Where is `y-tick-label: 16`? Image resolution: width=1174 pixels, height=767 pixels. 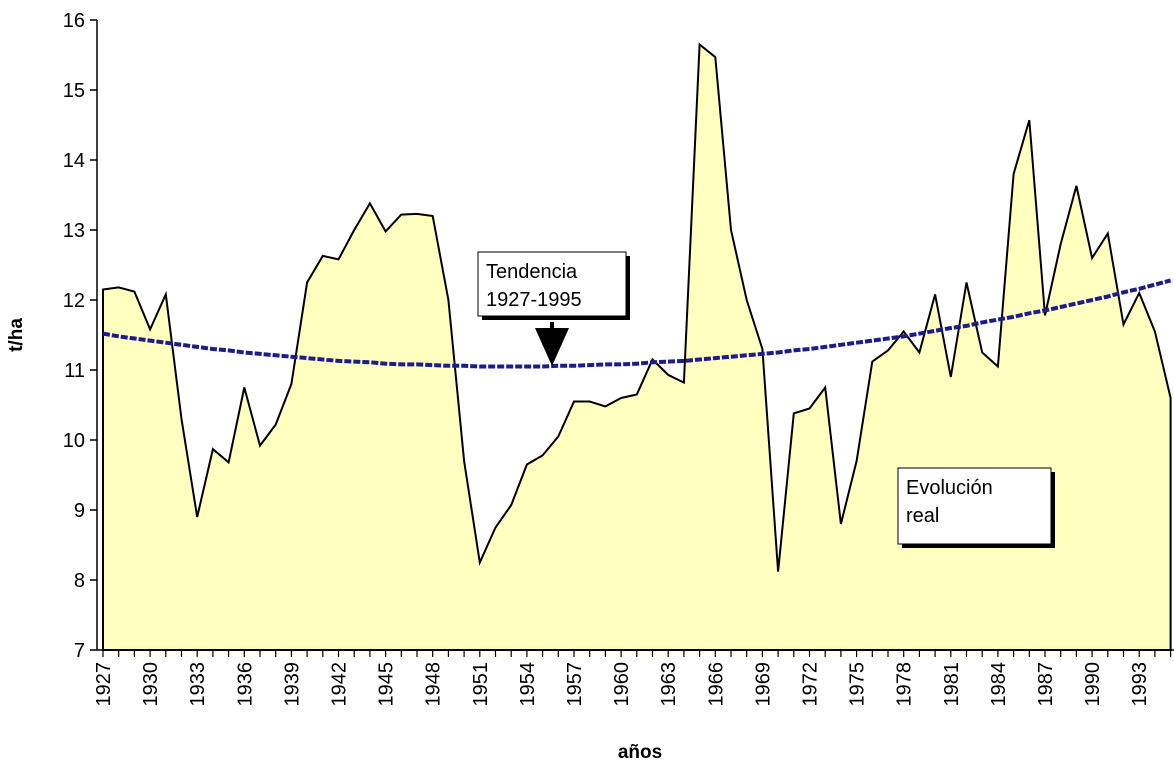 y-tick-label: 16 is located at coordinates (74, 21).